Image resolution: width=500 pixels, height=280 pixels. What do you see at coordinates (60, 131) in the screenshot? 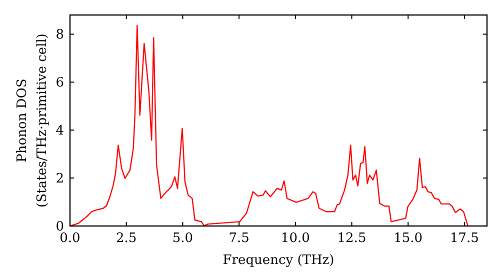
I see `y-tick-label: 4` at bounding box center [60, 131].